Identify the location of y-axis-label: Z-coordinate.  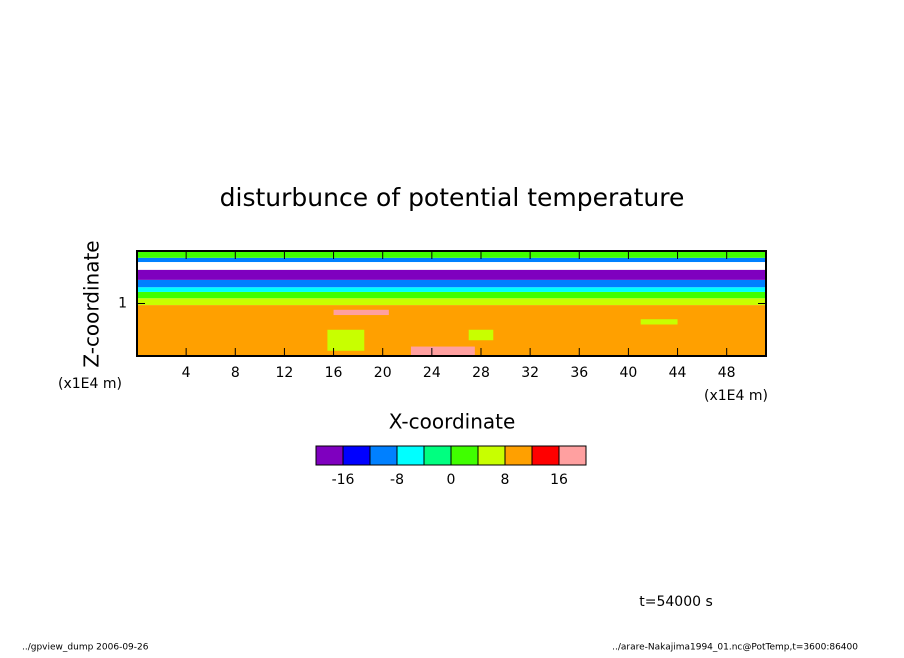
(92, 303).